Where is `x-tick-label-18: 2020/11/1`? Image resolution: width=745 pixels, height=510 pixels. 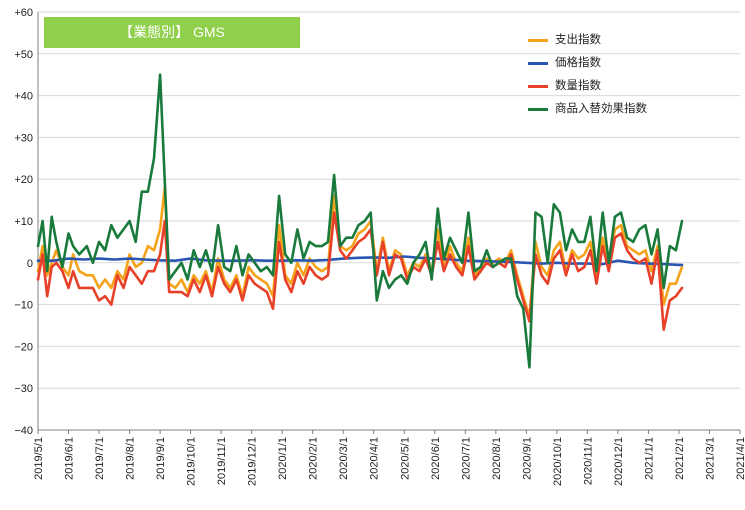
x-tick-label-18: 2020/11/1 is located at coordinates (588, 461).